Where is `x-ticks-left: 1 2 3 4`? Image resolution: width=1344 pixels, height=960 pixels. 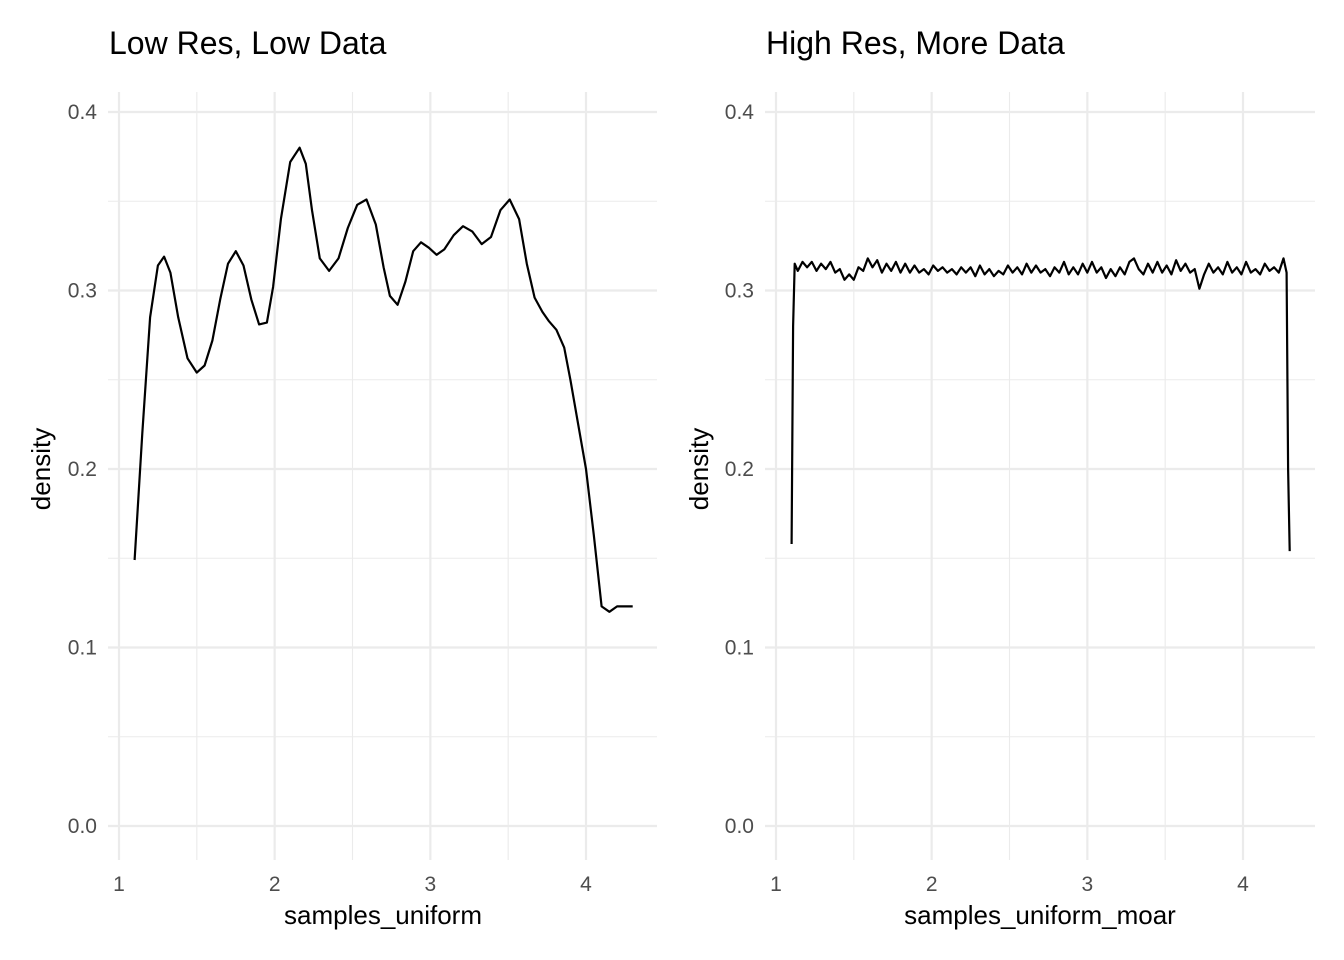 x-ticks-left: 1 2 3 4 is located at coordinates (352, 884).